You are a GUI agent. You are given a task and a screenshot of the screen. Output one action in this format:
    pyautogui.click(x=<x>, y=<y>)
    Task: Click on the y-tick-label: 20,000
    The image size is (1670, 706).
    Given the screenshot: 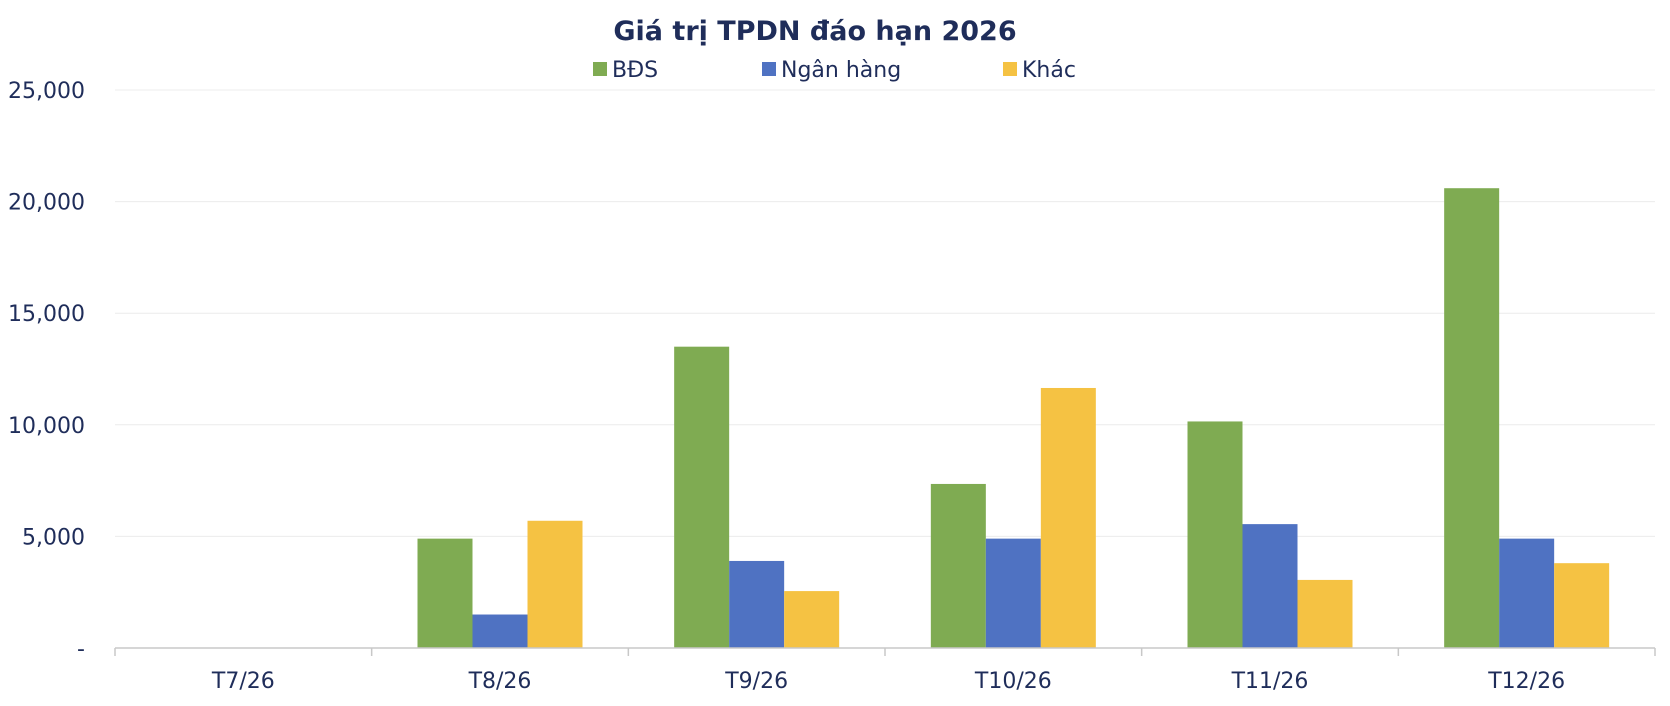 What is the action you would take?
    pyautogui.click(x=46, y=203)
    